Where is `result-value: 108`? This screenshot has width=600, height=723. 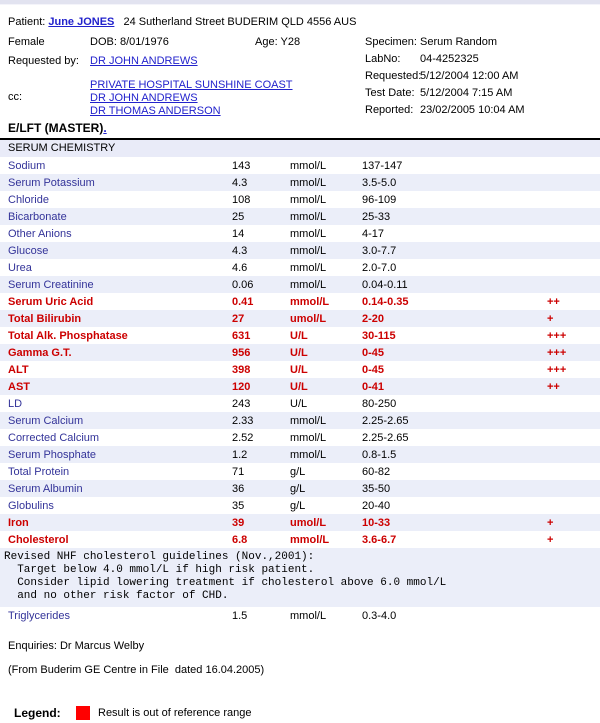 result-value: 108 is located at coordinates (241, 199).